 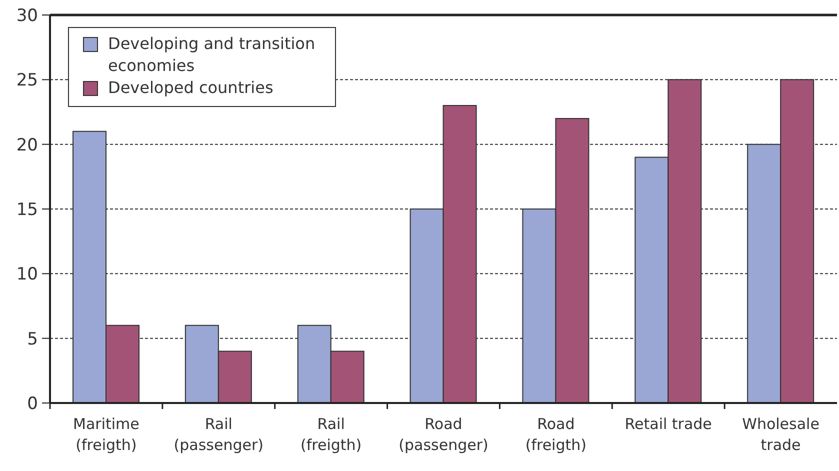 What do you see at coordinates (27, 16) in the screenshot?
I see `y-tick-label: 30` at bounding box center [27, 16].